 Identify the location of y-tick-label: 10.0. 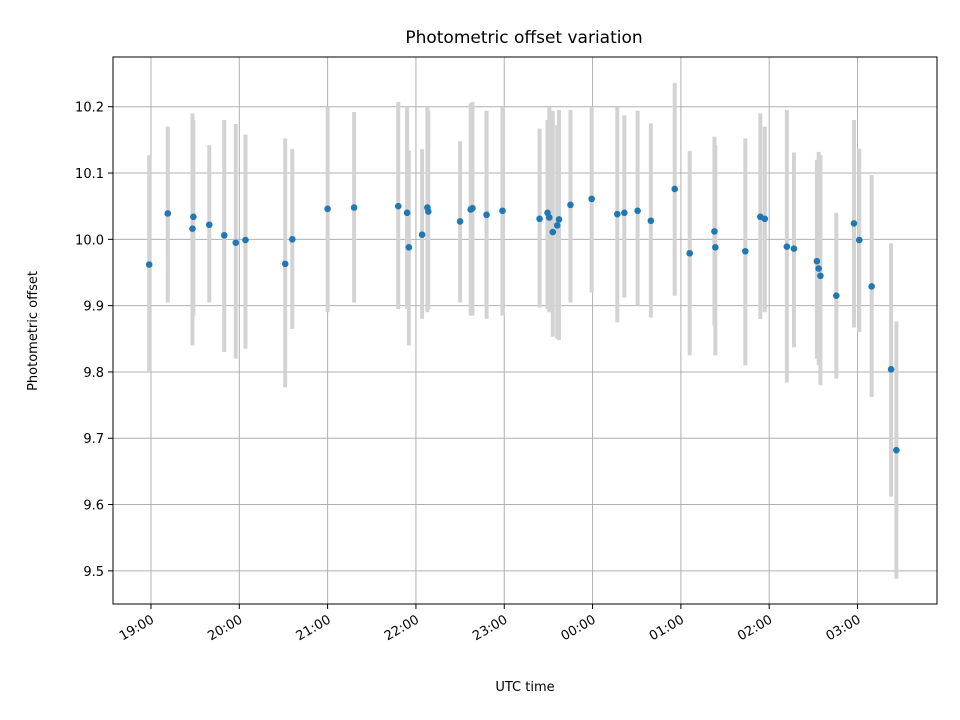
(89, 240).